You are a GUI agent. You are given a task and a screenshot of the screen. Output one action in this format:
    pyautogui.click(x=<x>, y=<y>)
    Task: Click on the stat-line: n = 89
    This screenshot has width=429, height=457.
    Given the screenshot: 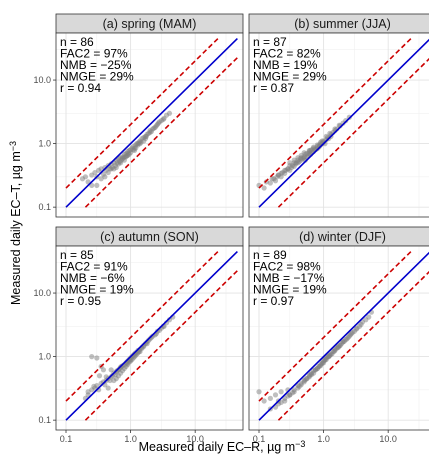 What is the action you would take?
    pyautogui.click(x=270, y=255)
    